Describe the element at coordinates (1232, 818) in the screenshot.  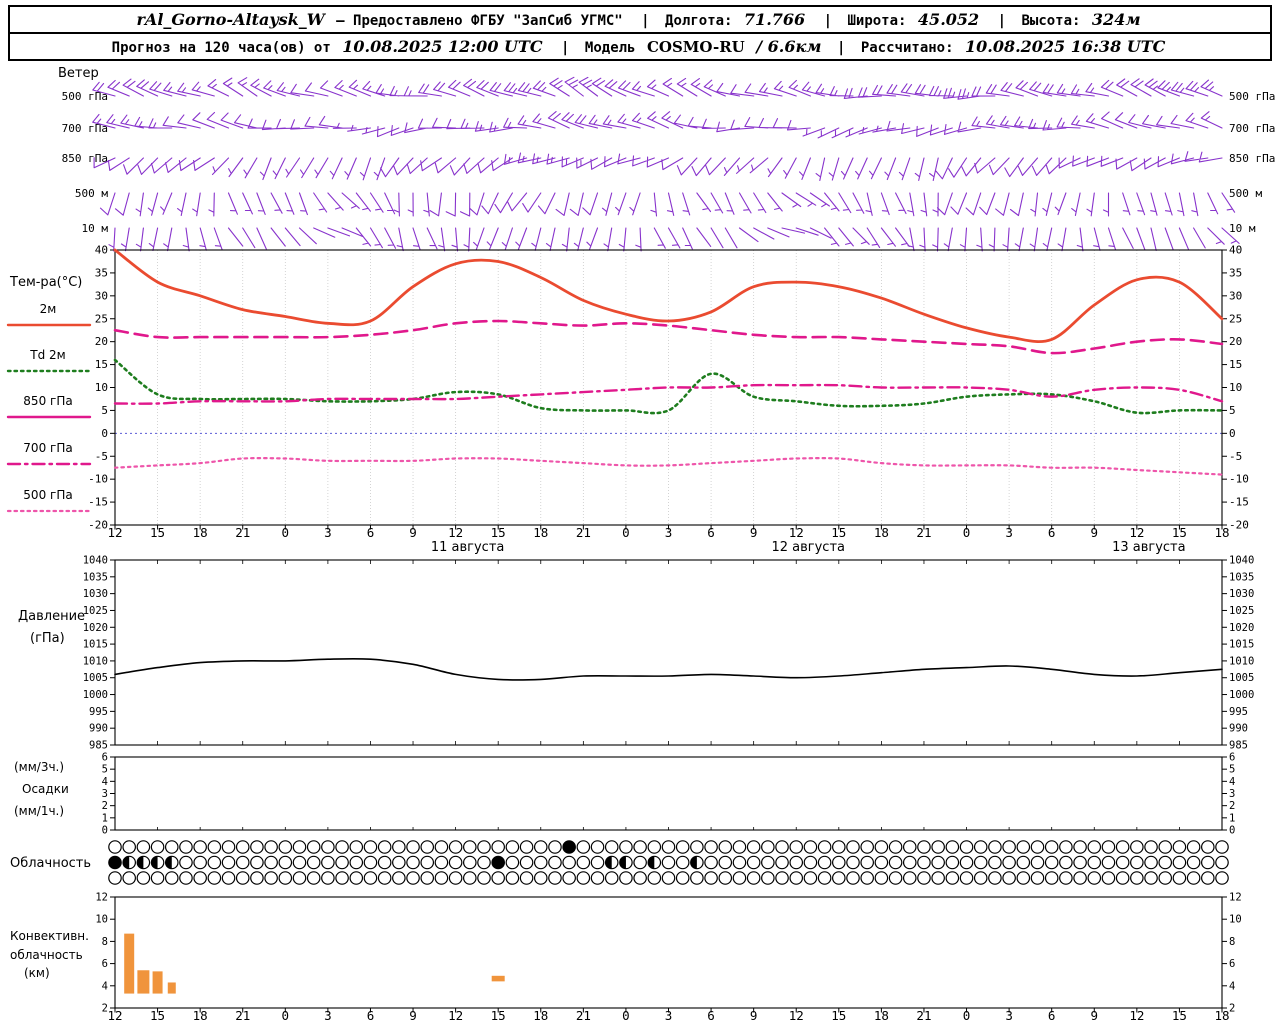
I see `svg-text: 1` at that location.